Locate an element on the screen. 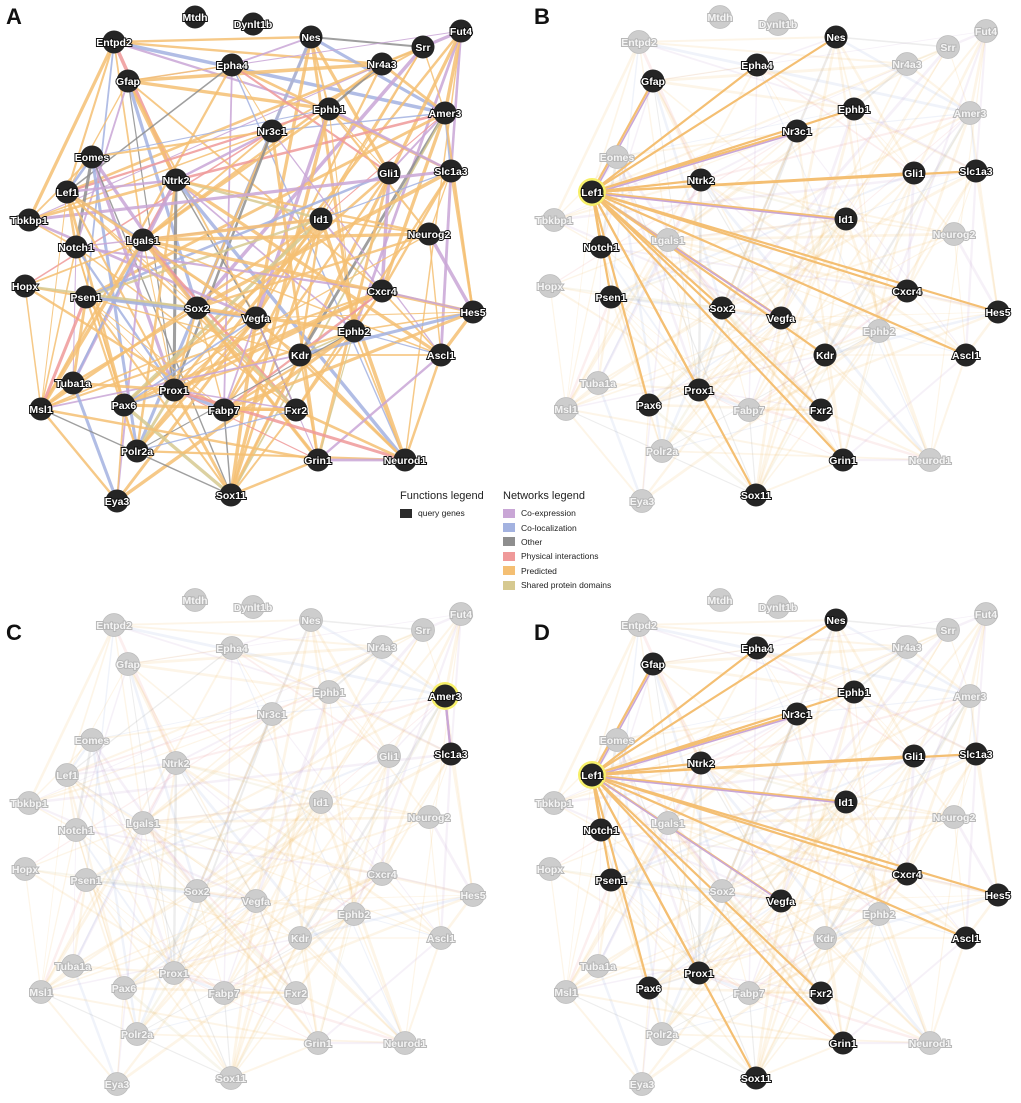 The width and height of the screenshot is (1021, 1103). gene-node-ntrk2: Ntrk2 is located at coordinates (701, 180).